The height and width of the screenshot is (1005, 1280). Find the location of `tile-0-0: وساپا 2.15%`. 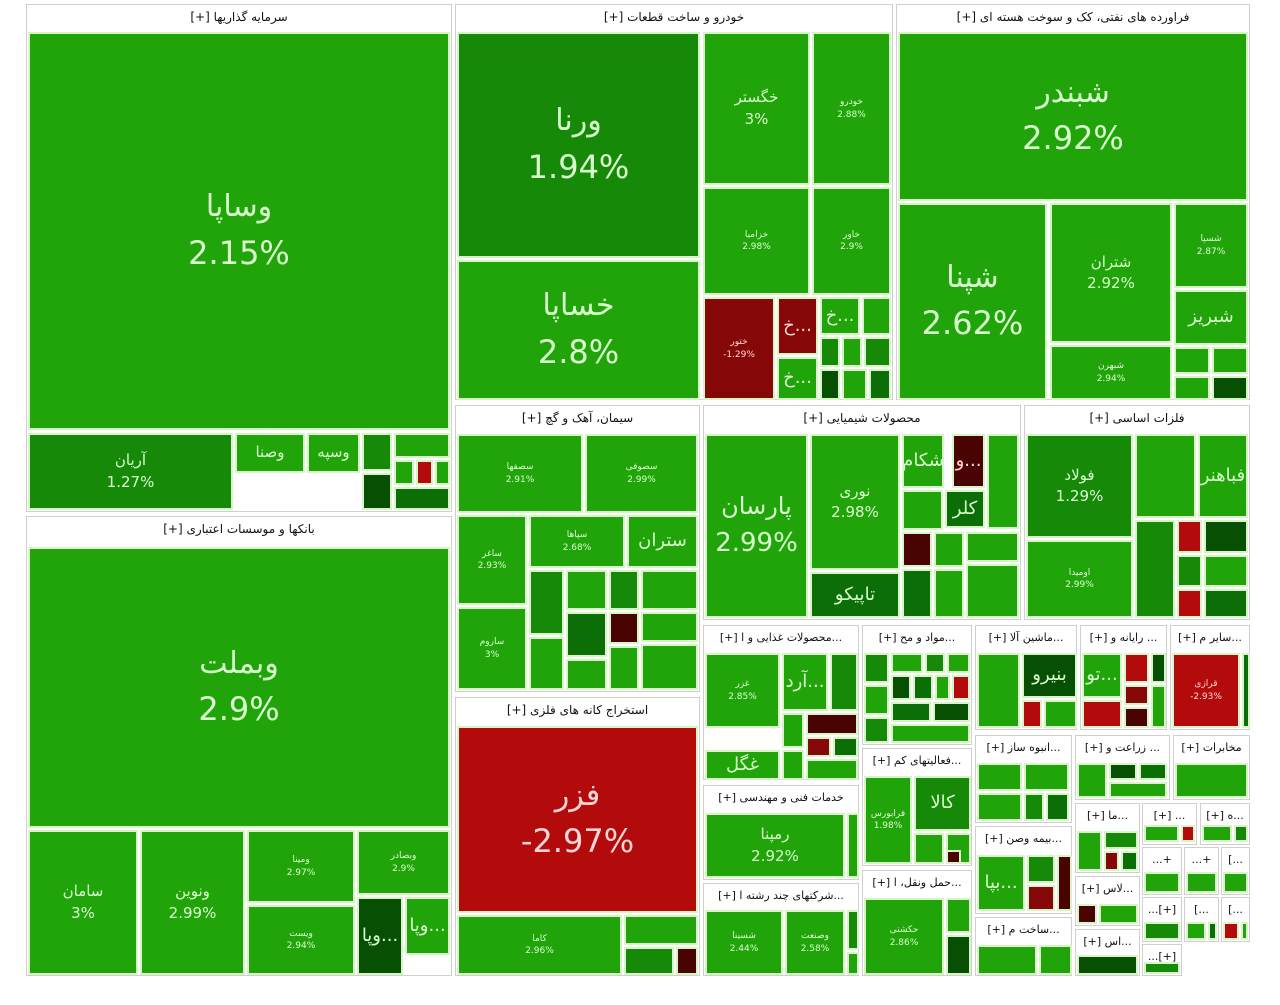

tile-0-0: وساپا 2.15% is located at coordinates (239, 231).